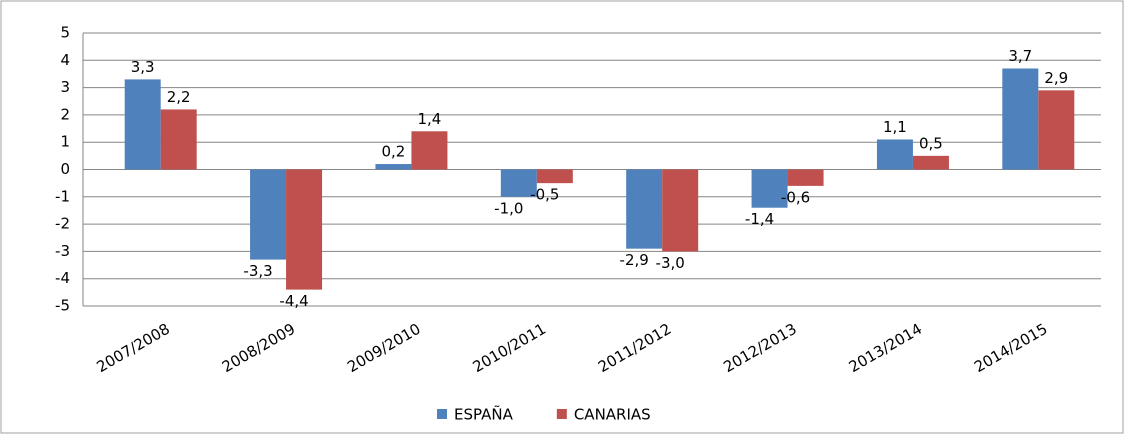  What do you see at coordinates (65, 60) in the screenshot?
I see `y-tick-label: 4` at bounding box center [65, 60].